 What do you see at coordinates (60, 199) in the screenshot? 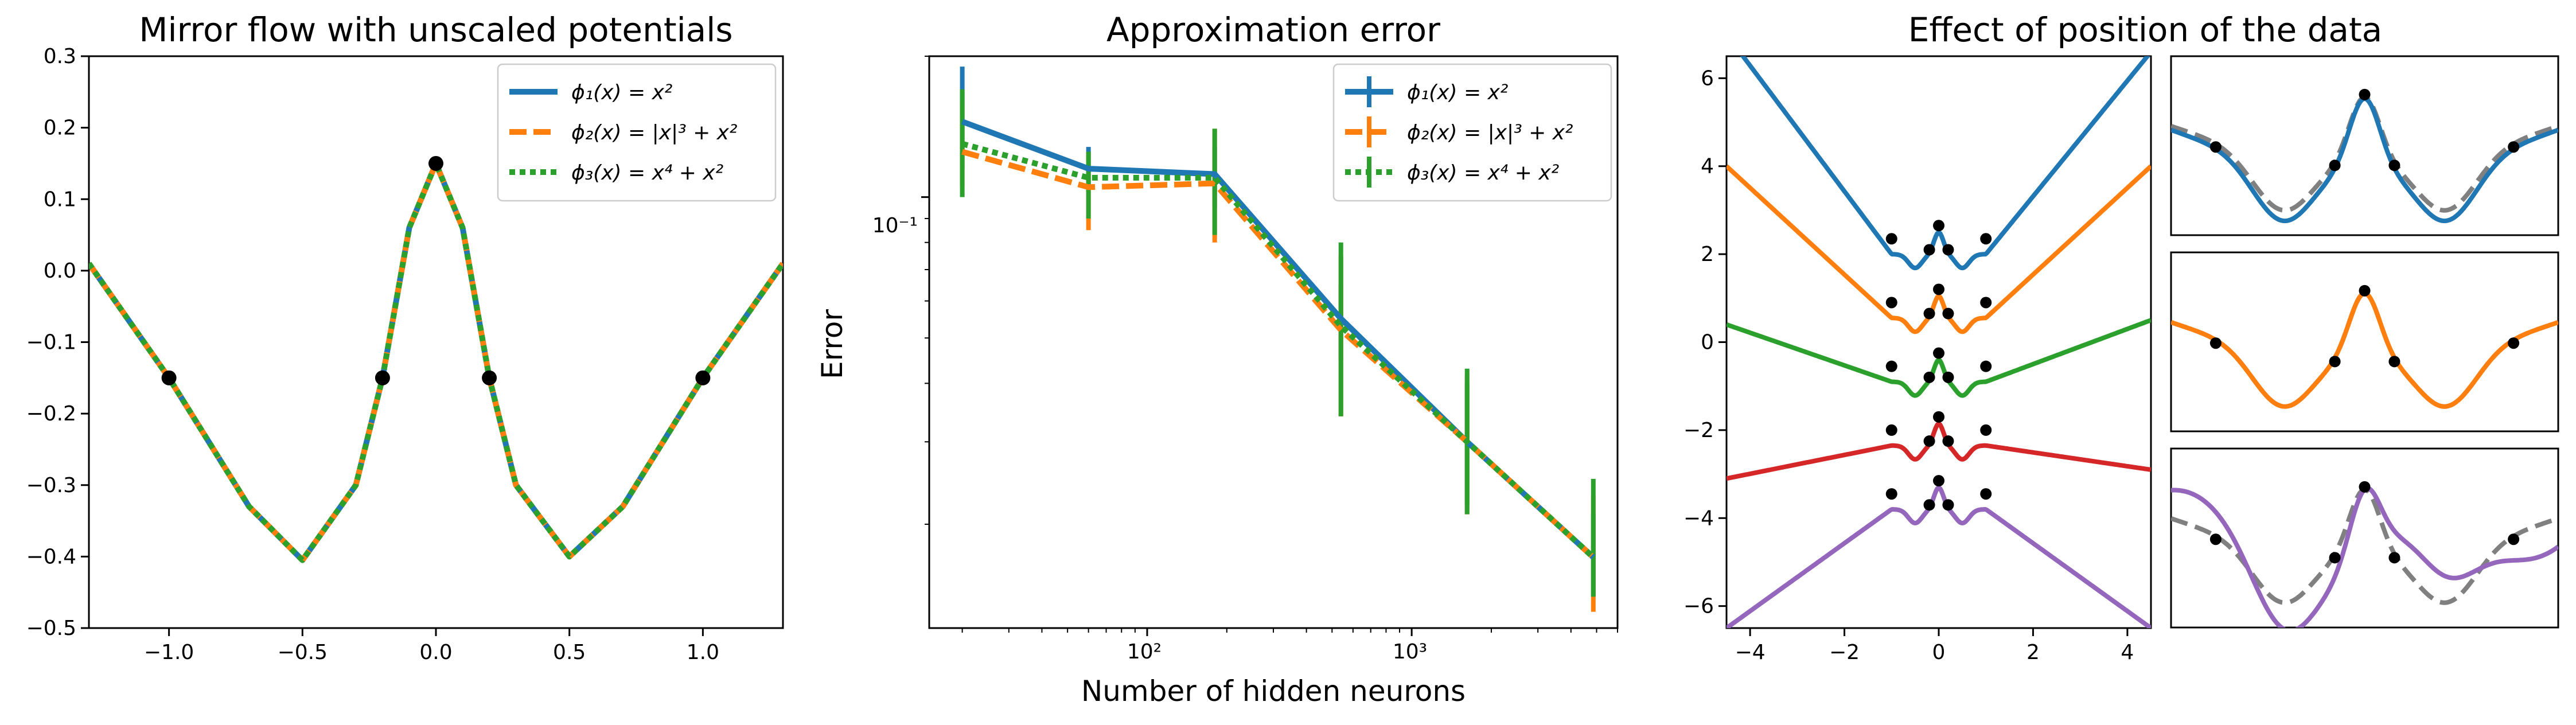
I see `panel-a-ytick-label: 0.1` at bounding box center [60, 199].